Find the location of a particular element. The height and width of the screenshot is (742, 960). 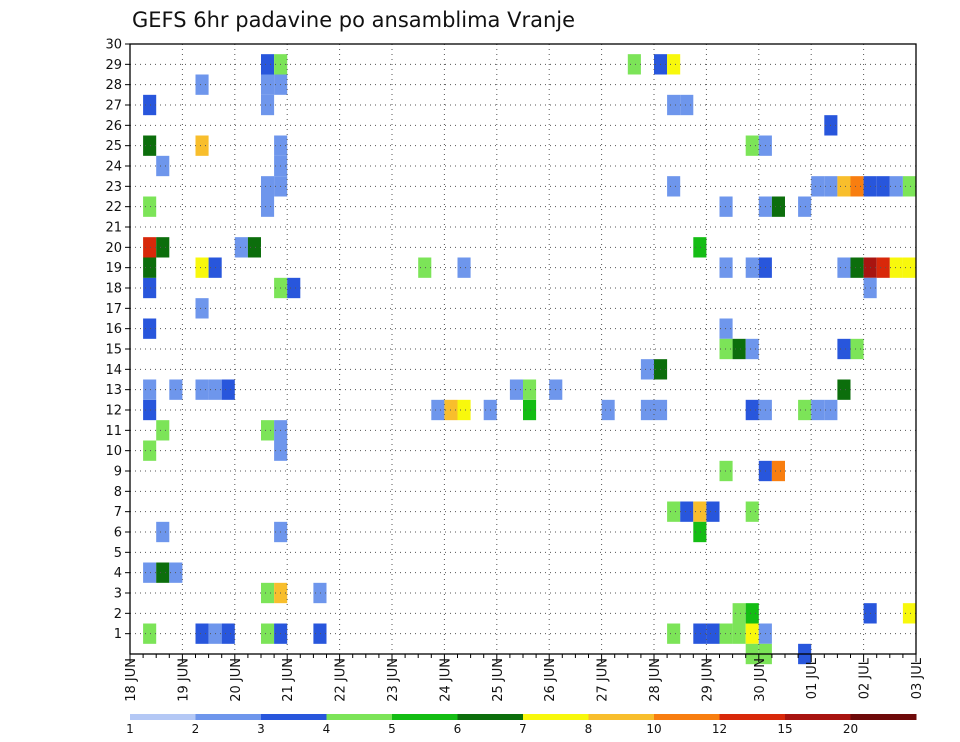

y-tick-label: 7 is located at coordinates (118, 512).